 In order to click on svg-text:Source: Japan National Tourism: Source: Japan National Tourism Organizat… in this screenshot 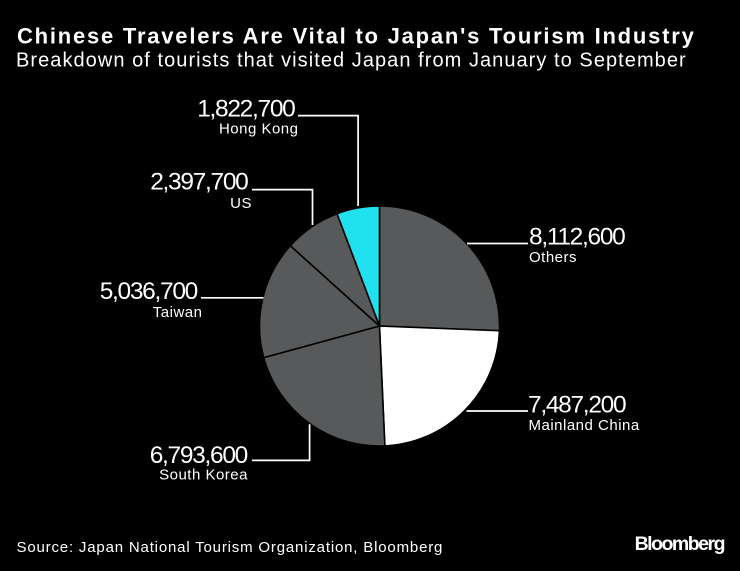, I will do `click(230, 547)`.